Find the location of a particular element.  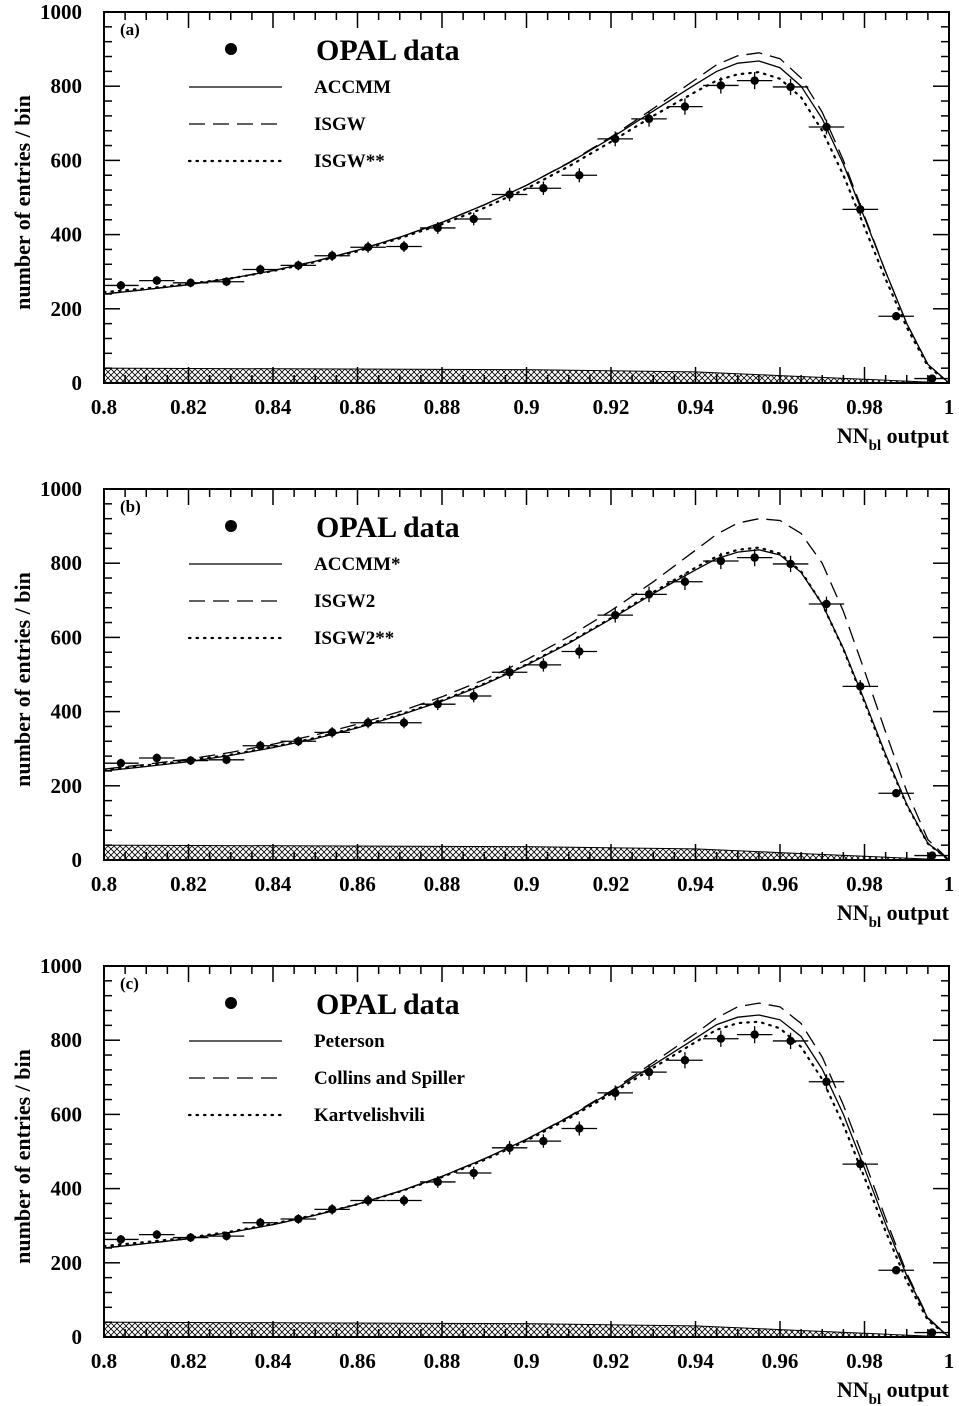

x-tick-label: 0.92 is located at coordinates (611, 1361).